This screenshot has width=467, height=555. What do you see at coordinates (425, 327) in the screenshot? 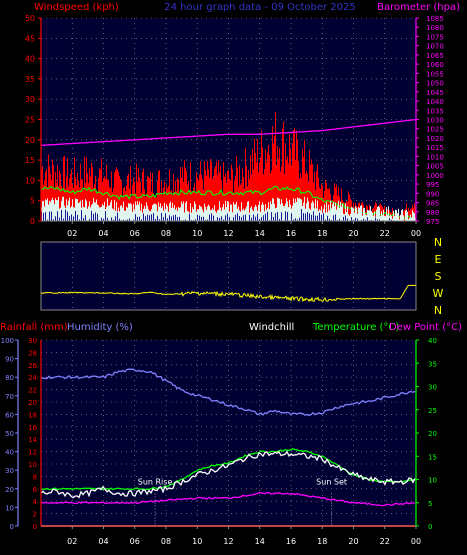
I see `dewpoint-axis-title: Dew Point (°C)` at bounding box center [425, 327].